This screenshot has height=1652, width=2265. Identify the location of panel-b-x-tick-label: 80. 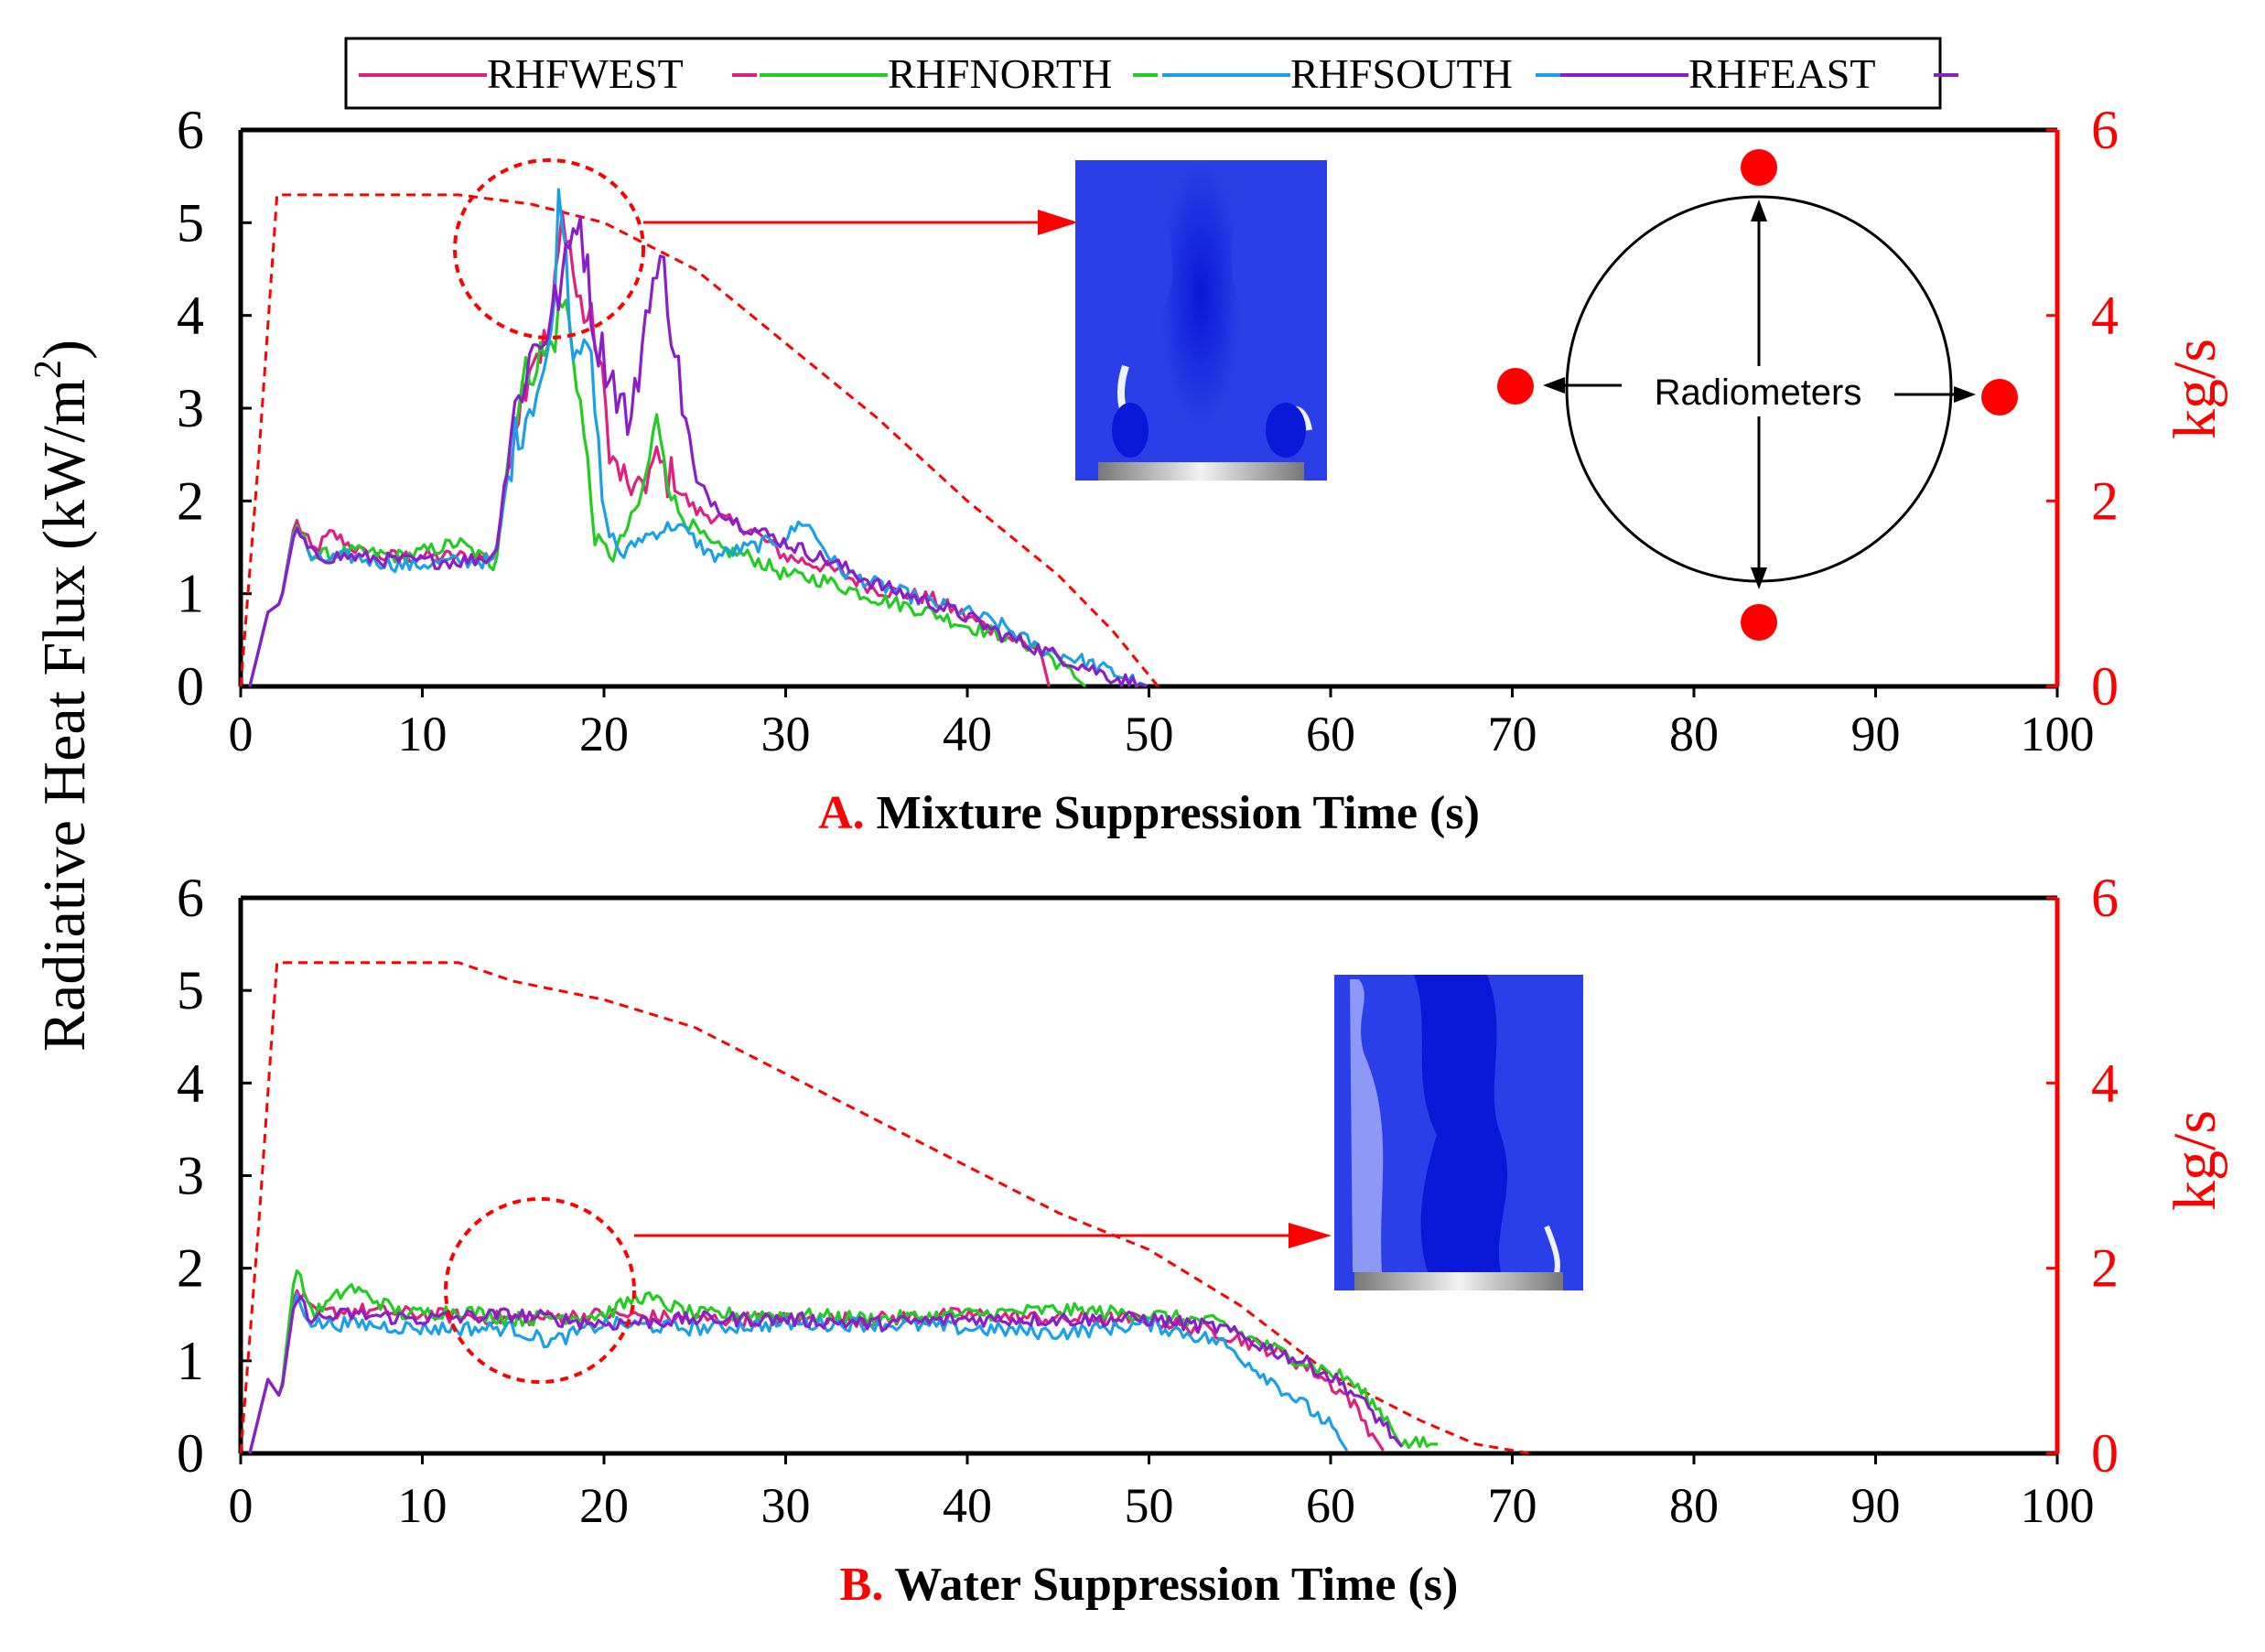
(1694, 1505).